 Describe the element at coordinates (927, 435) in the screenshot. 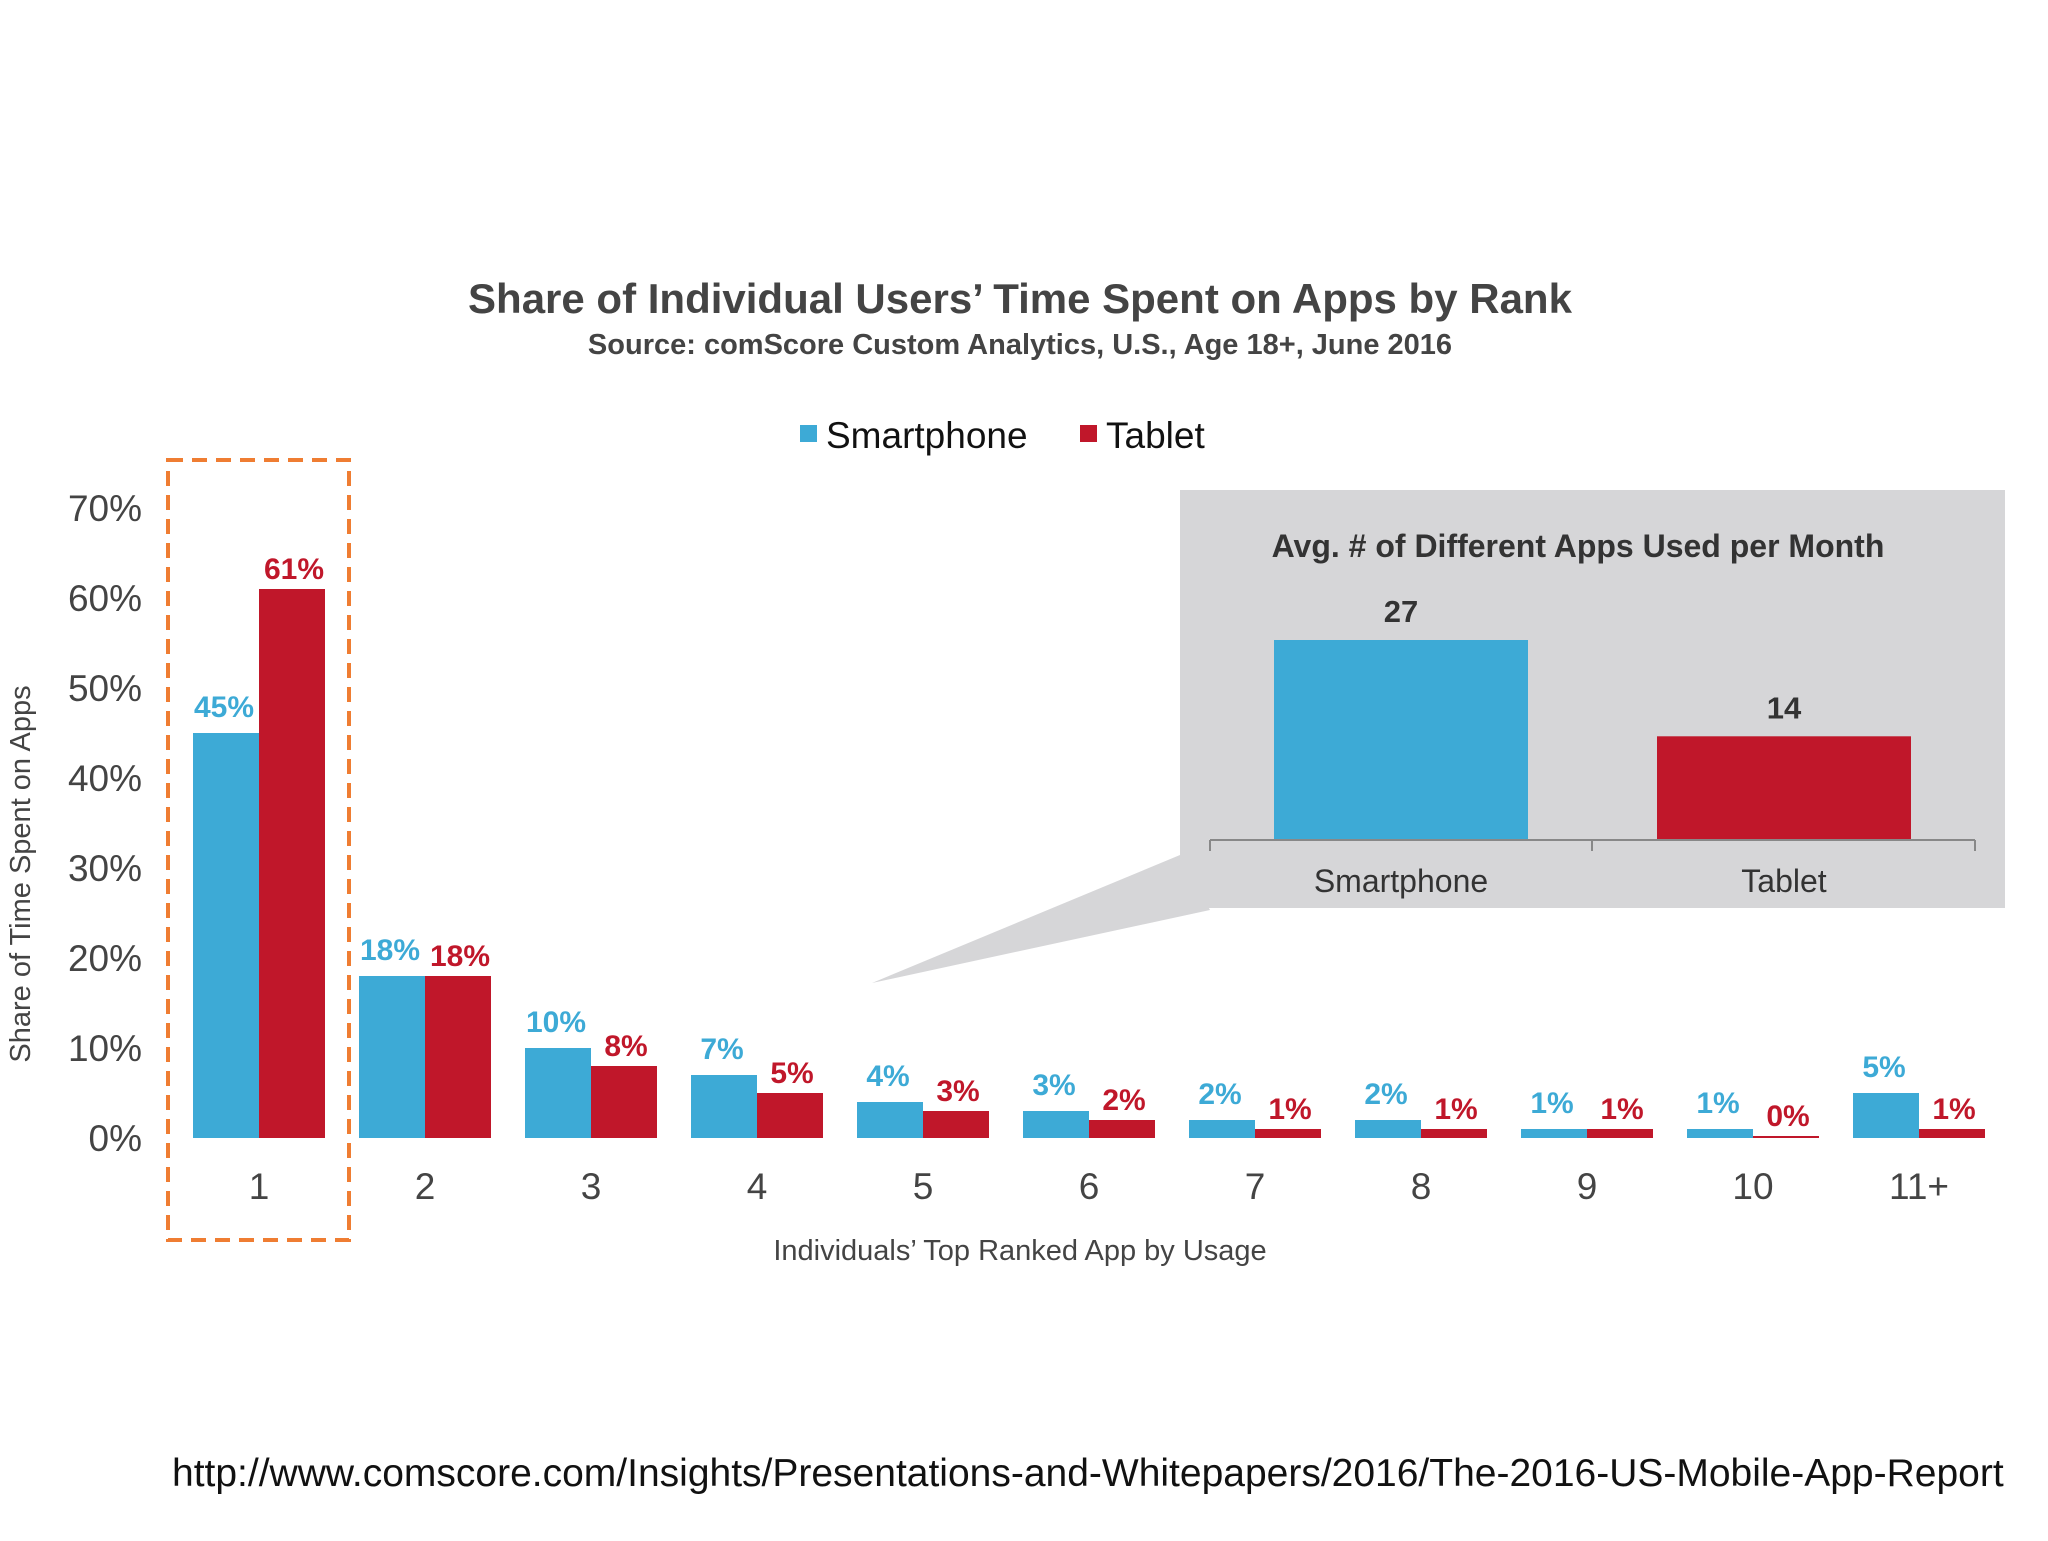

I see `legend-label-smartphone: Smartphone` at that location.